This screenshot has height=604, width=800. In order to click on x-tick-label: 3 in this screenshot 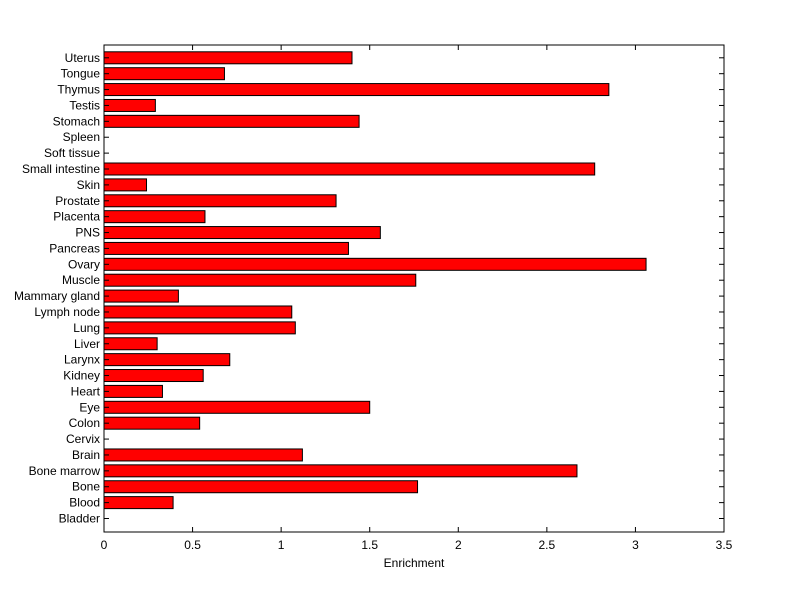, I will do `click(635, 545)`.